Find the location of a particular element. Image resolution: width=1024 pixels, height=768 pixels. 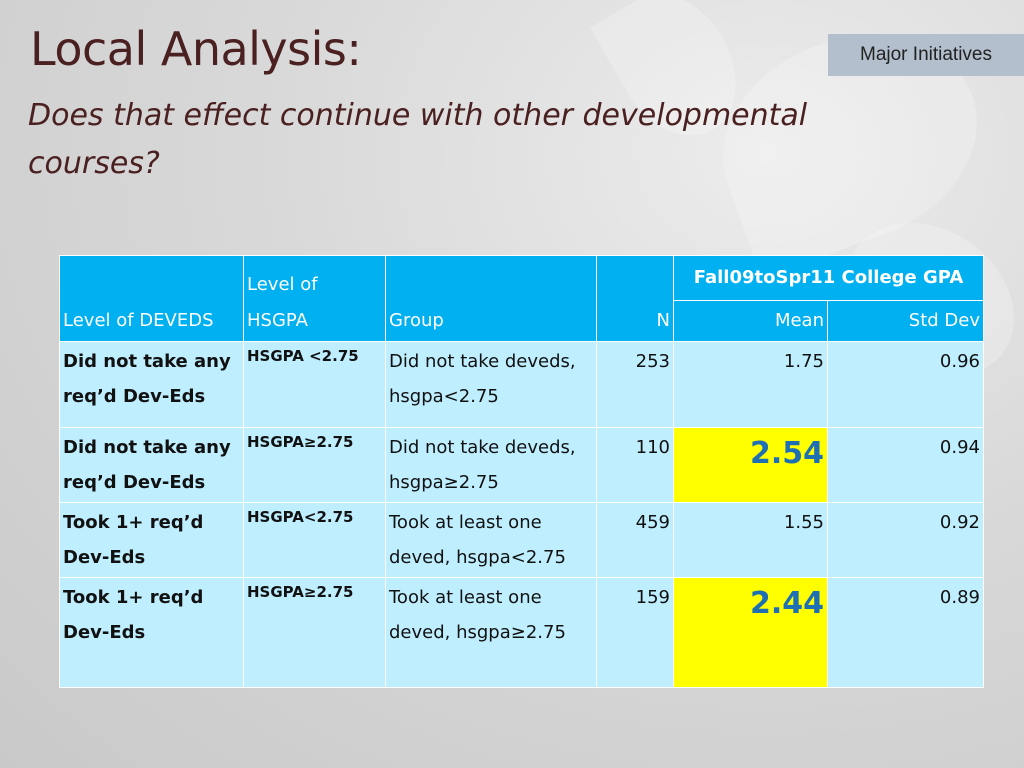

cell-mean-highlighted: 2.44 is located at coordinates (750, 632).